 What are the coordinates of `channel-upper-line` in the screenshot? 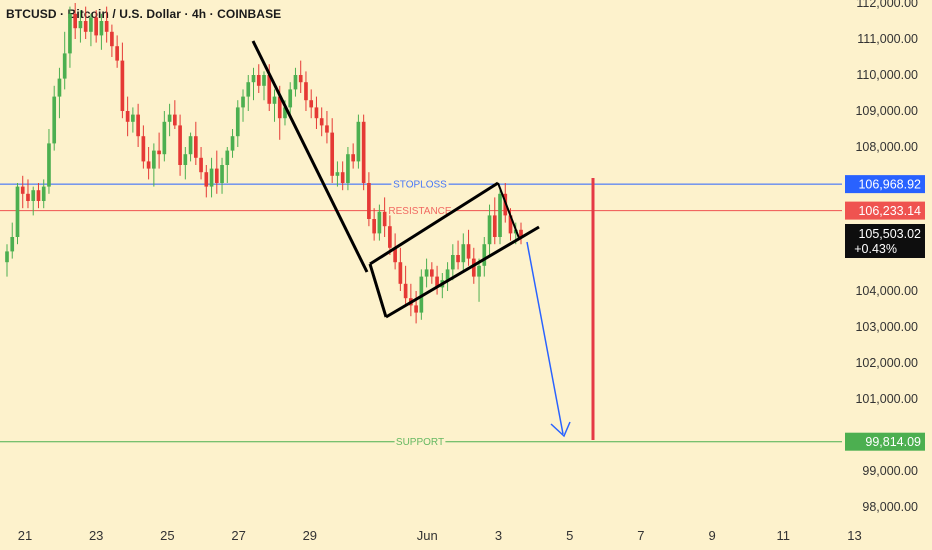 It's located at (434, 223).